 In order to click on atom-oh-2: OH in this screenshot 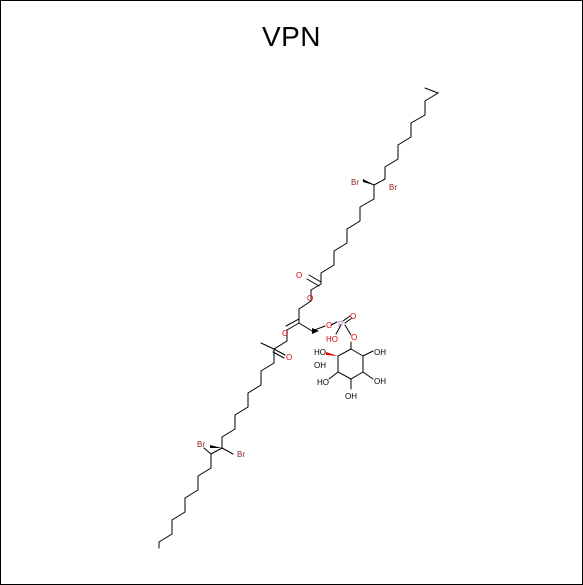, I will do `click(380, 352)`.